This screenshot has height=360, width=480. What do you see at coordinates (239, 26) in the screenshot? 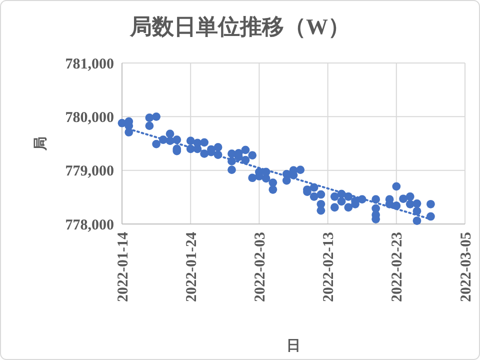
I see `chart-title: 局数日単位推移（W）` at bounding box center [239, 26].